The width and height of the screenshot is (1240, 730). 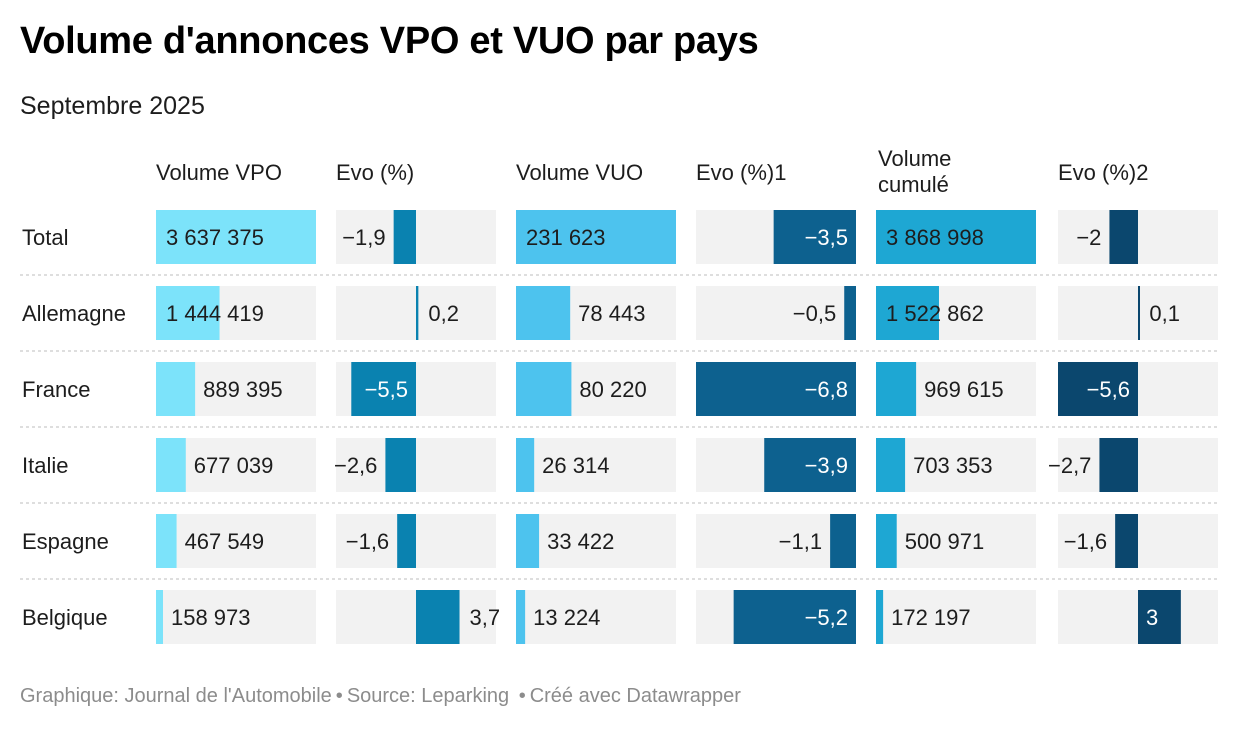 I want to click on data-label: 231 623, so click(x=566, y=237).